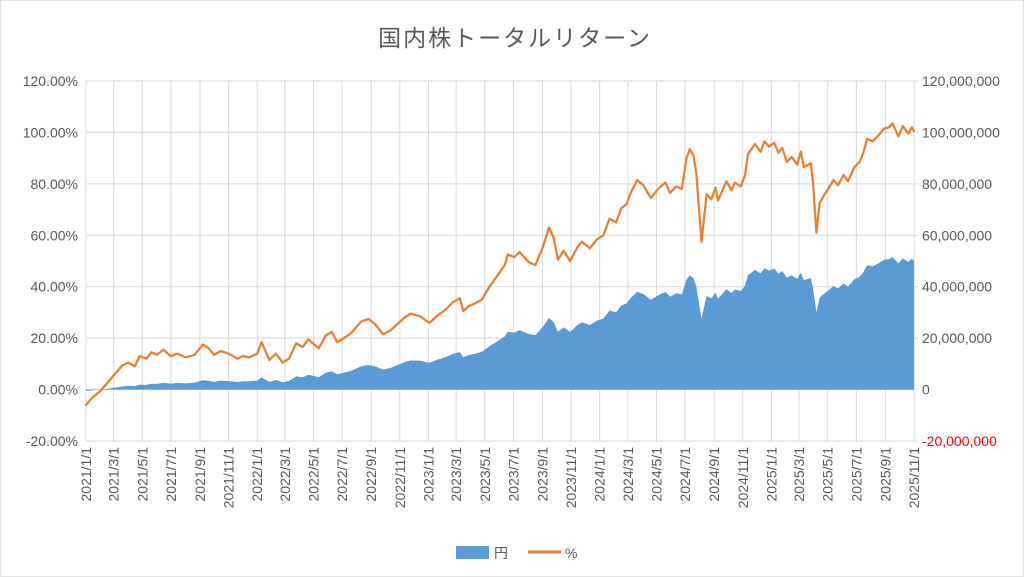  What do you see at coordinates (628, 474) in the screenshot?
I see `x-axis-tick-label: 2024/3/1` at bounding box center [628, 474].